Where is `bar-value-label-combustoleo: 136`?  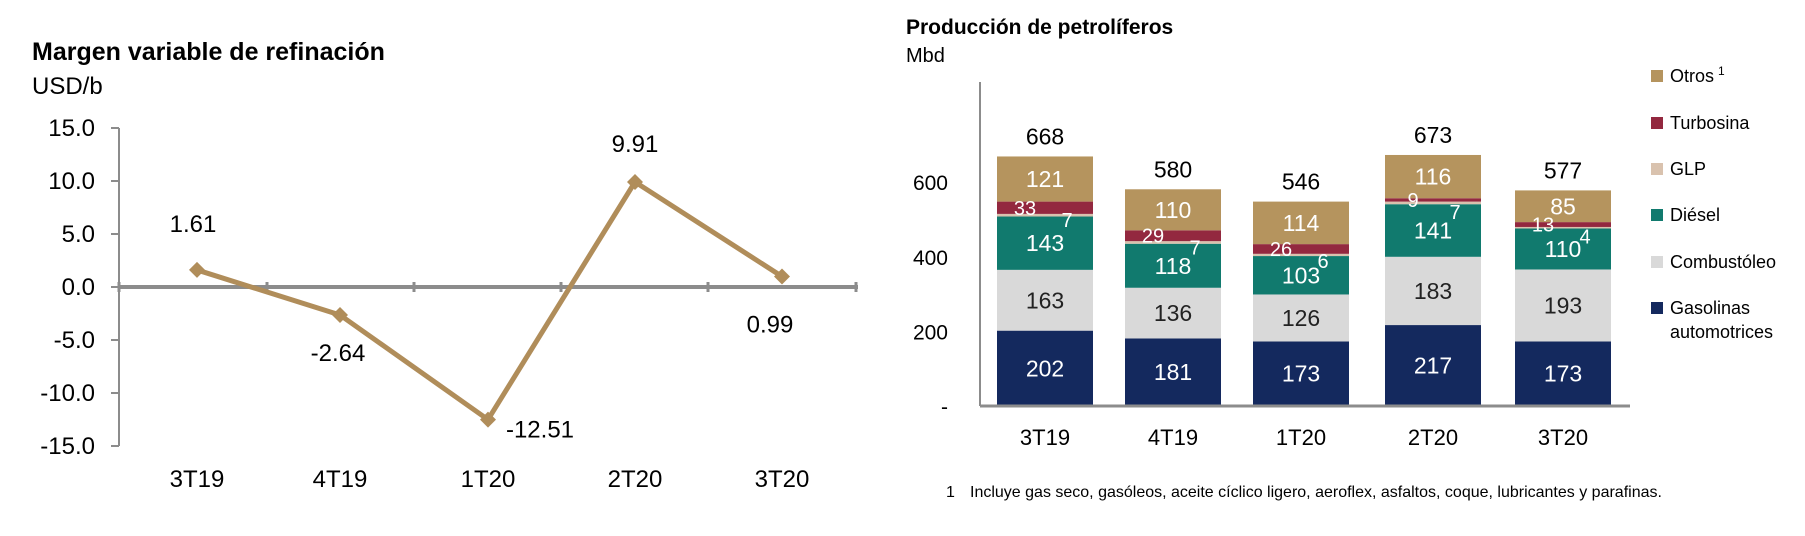
bar-value-label-combustoleo: 136 is located at coordinates (1173, 313).